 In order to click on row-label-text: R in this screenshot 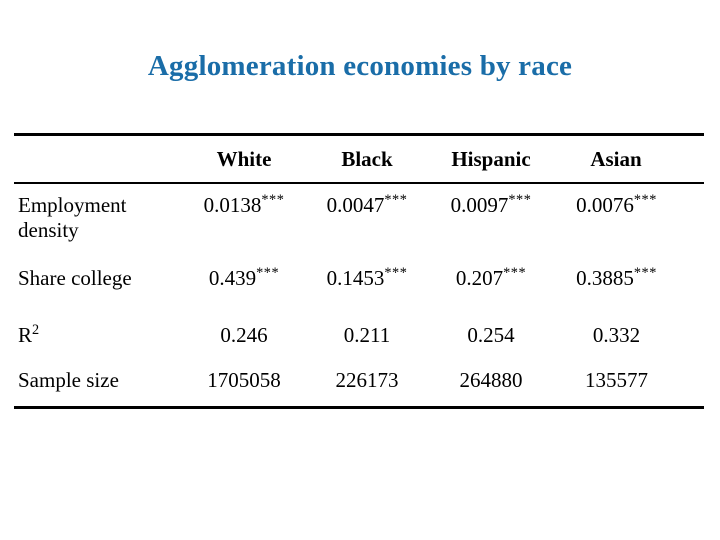, I will do `click(25, 335)`.